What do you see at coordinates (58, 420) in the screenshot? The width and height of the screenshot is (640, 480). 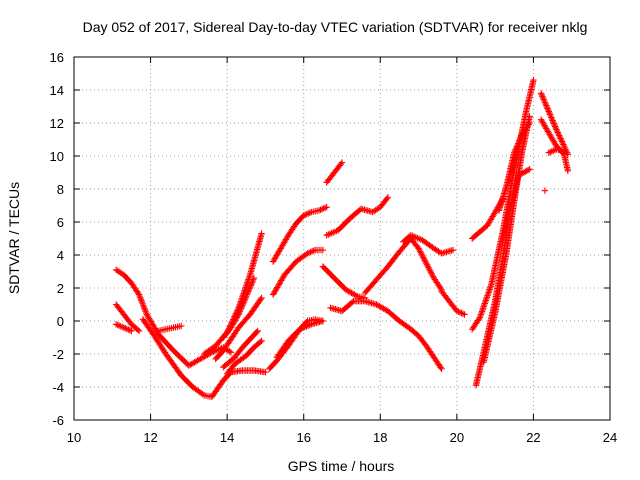 I see `y-tick-label: -6` at bounding box center [58, 420].